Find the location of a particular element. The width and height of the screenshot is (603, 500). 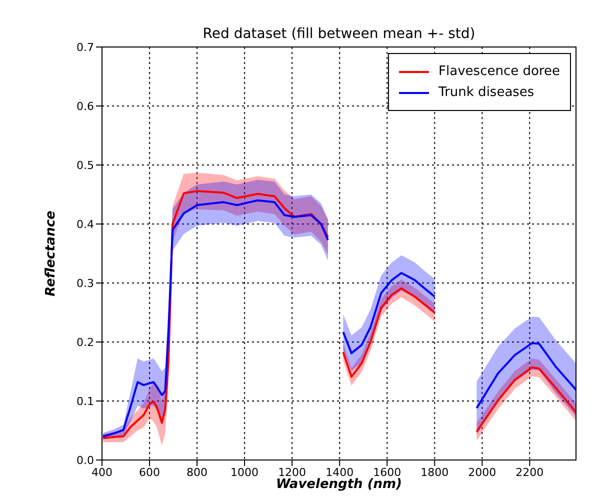

x-axis-title: Wavelength (nm) is located at coordinates (339, 484).